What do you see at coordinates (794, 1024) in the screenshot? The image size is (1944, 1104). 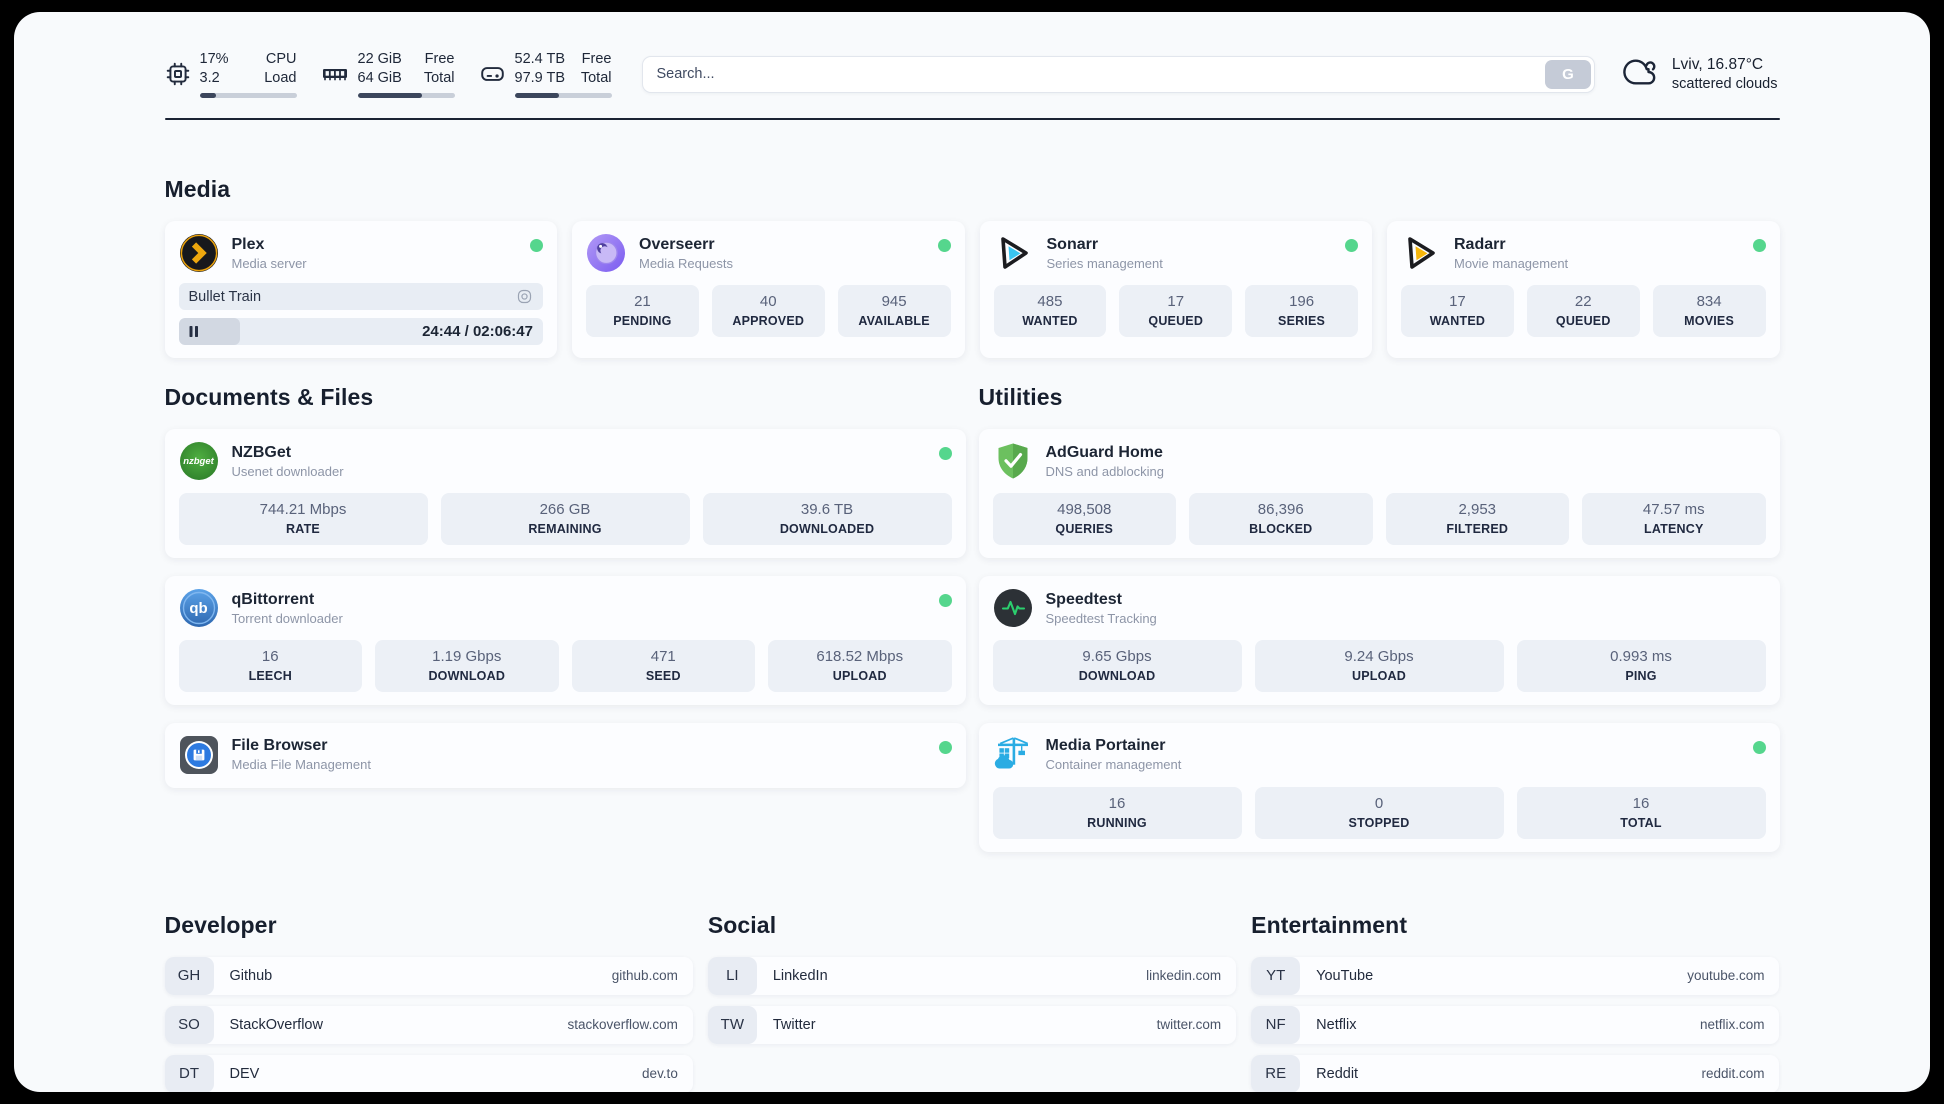 I see `link-name: Twitter` at bounding box center [794, 1024].